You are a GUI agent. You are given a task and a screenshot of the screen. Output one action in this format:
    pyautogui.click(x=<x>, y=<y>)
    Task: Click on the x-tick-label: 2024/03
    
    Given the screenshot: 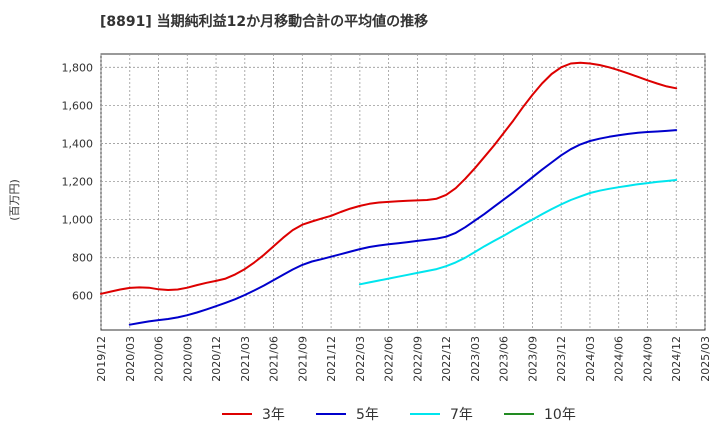 What is the action you would take?
    pyautogui.click(x=590, y=359)
    